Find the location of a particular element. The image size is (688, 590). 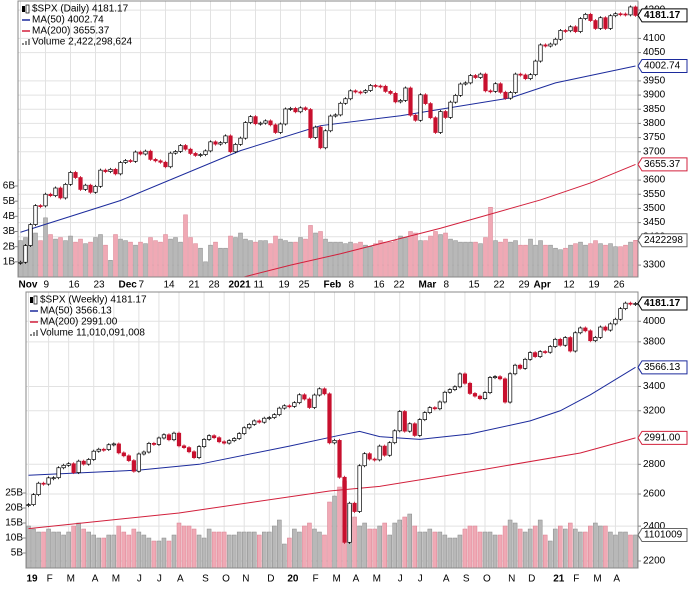

x-tick-label: D is located at coordinates (270, 579).